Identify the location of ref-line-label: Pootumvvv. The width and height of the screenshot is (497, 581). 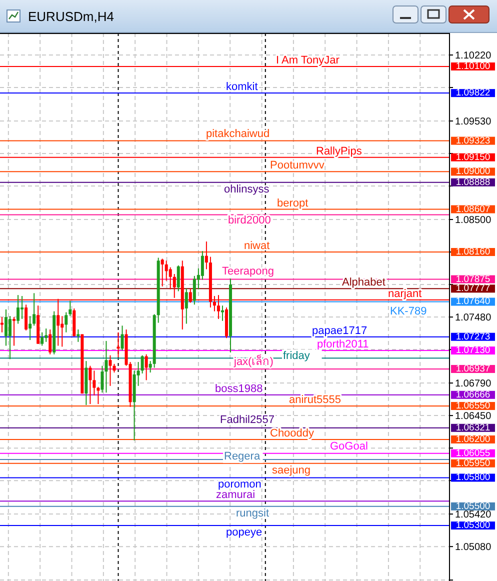
(297, 166).